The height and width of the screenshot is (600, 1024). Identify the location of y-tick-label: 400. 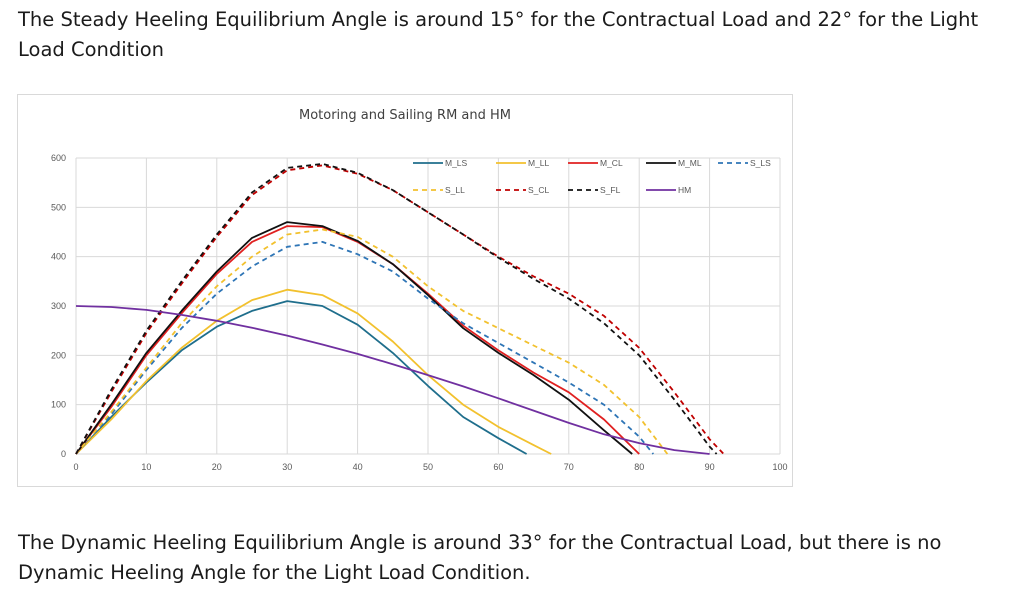
(58, 257).